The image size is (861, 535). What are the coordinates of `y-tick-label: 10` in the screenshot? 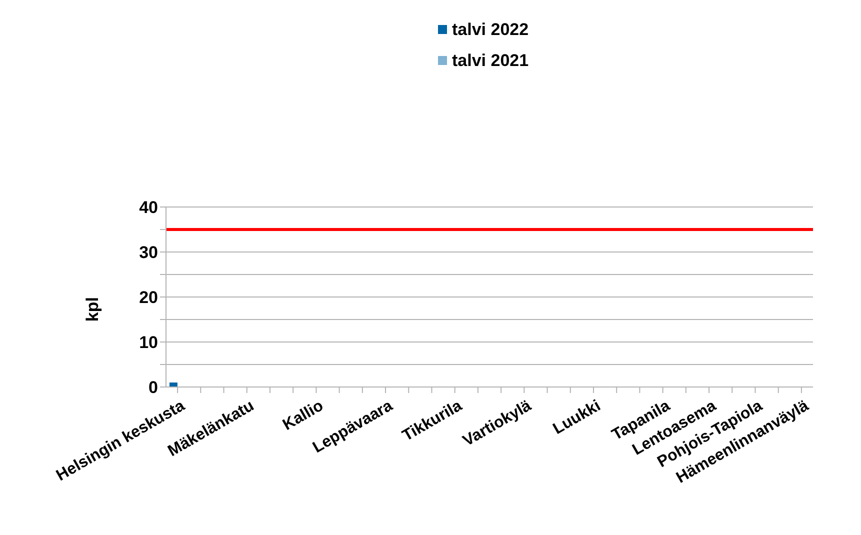 It's located at (148, 342).